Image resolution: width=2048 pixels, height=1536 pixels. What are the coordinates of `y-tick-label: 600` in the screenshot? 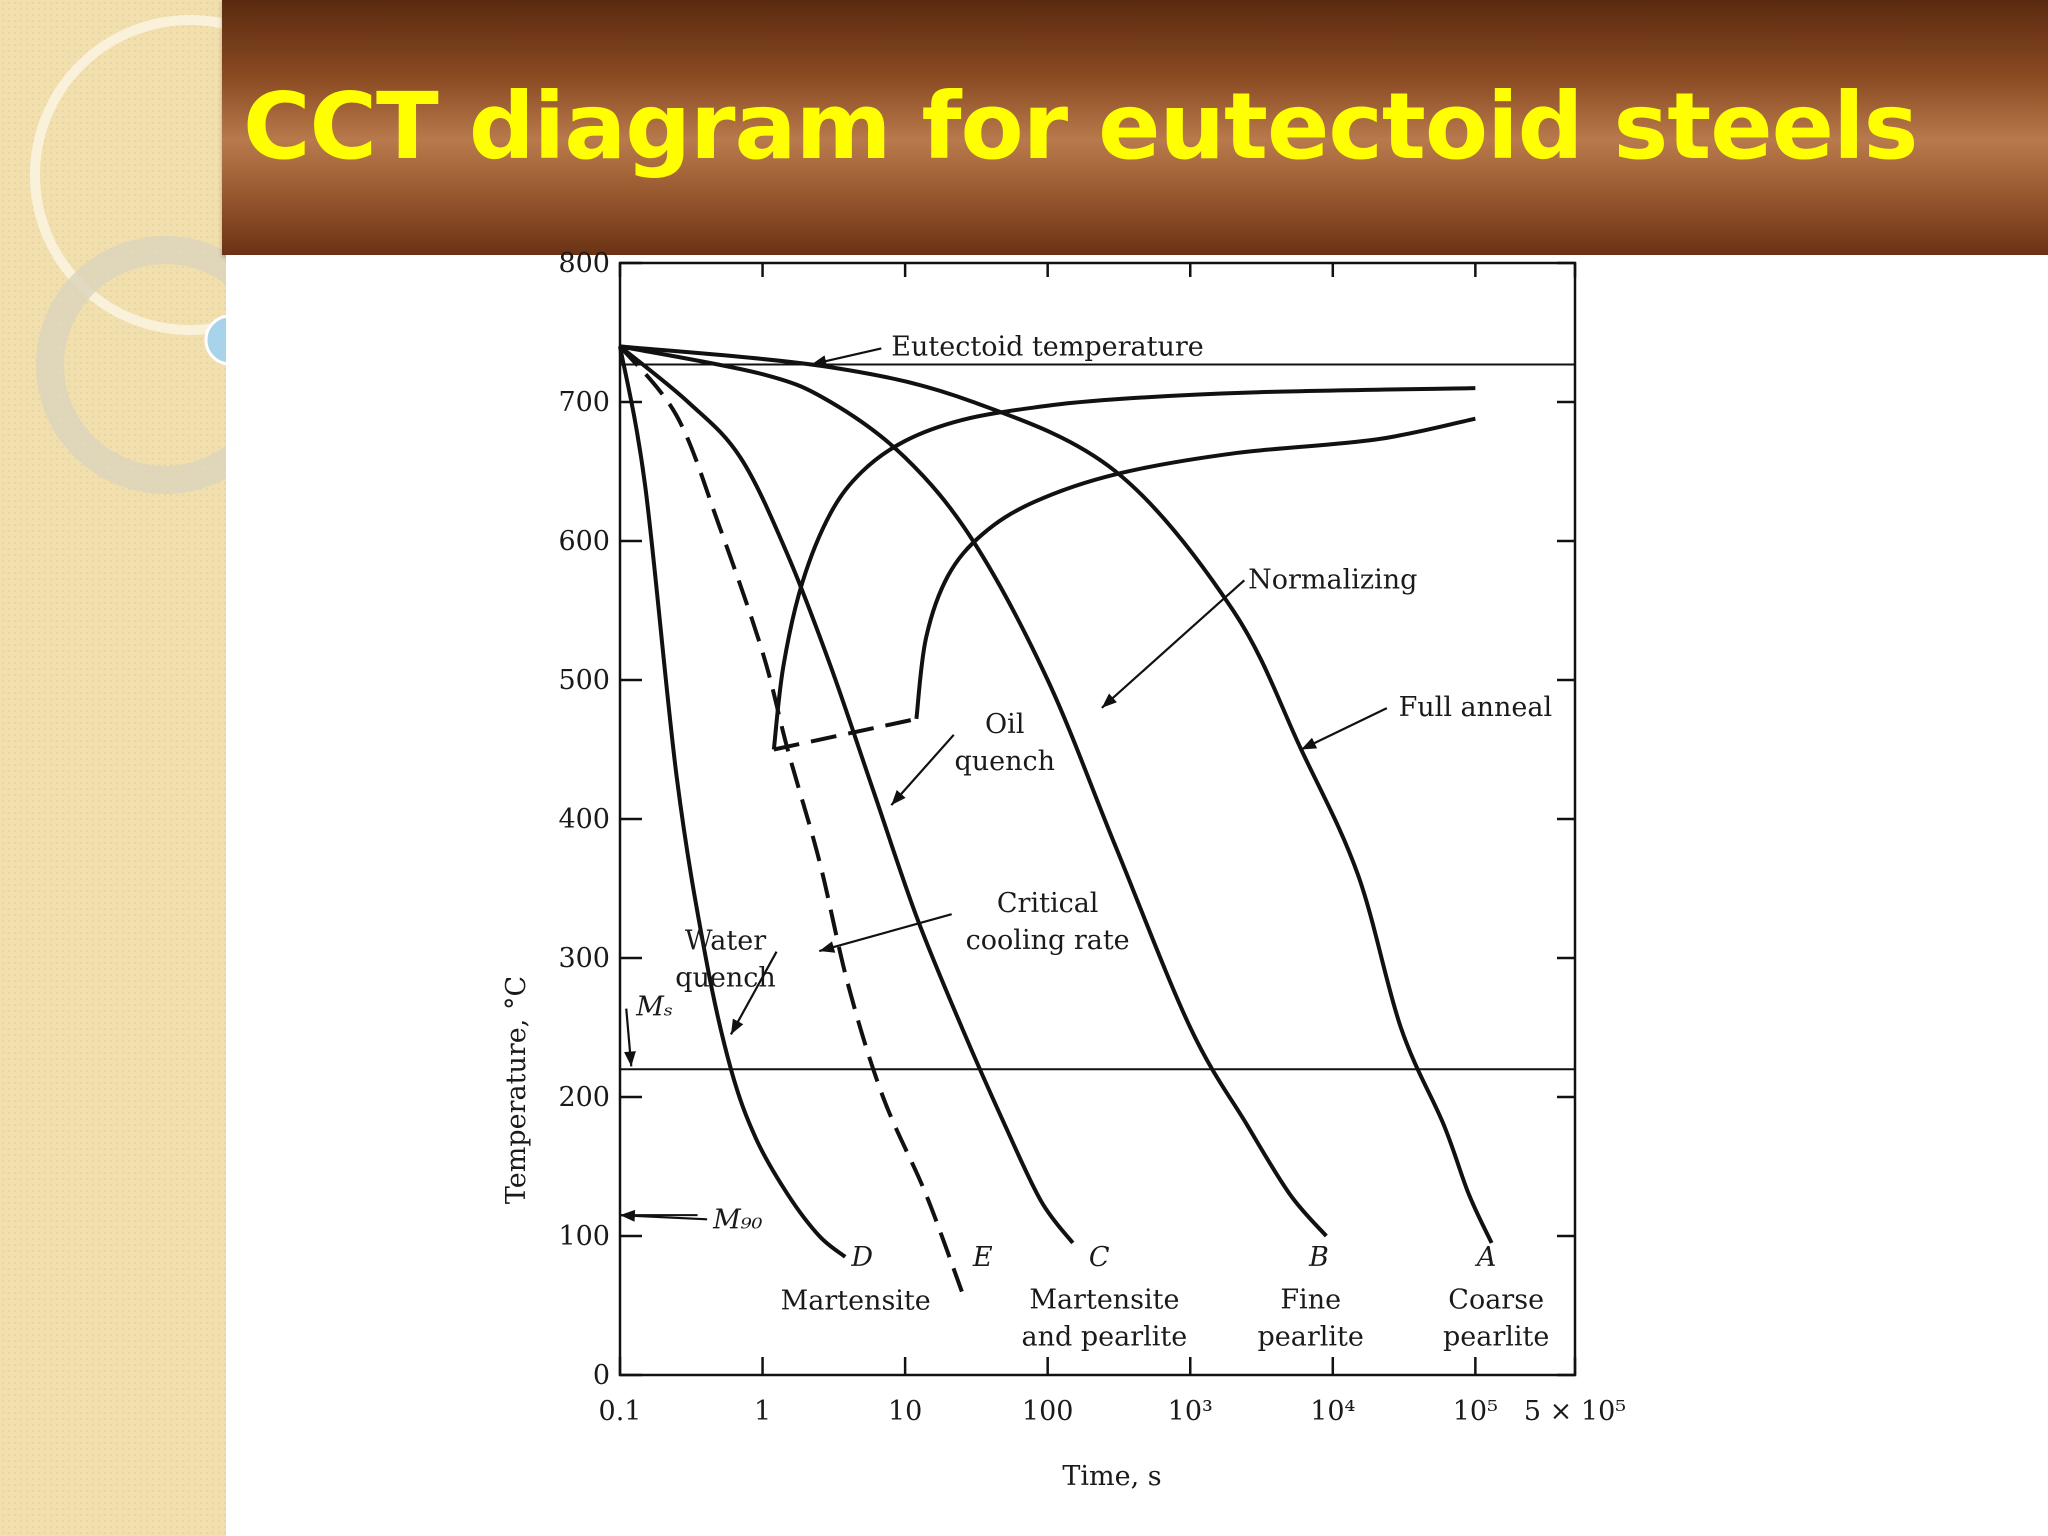 It's located at (584, 541).